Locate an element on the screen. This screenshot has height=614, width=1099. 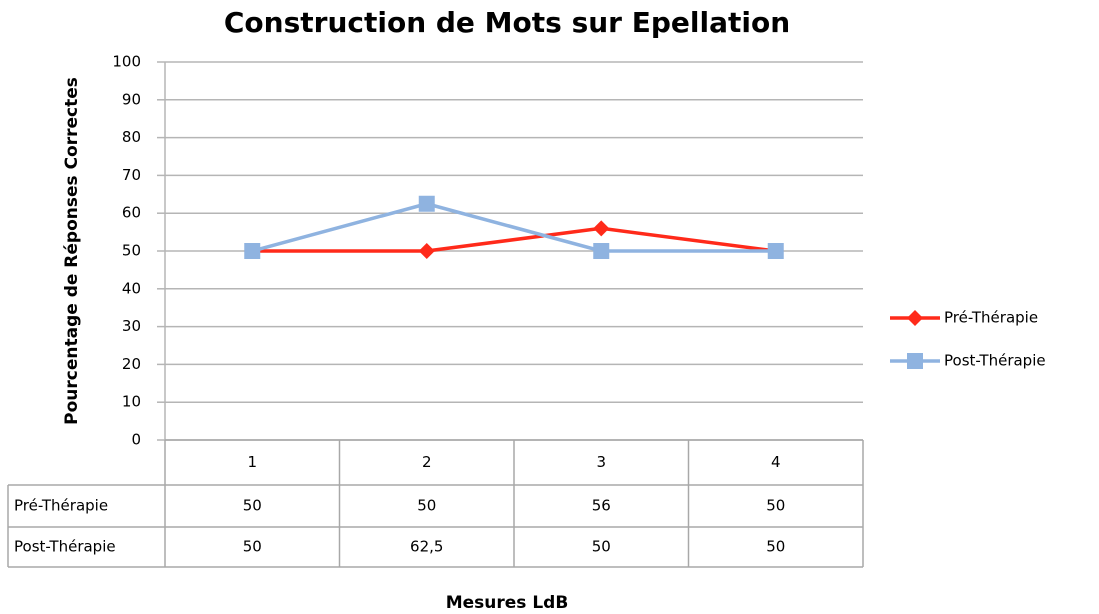
y-tick-label: 80 is located at coordinates (131, 137).